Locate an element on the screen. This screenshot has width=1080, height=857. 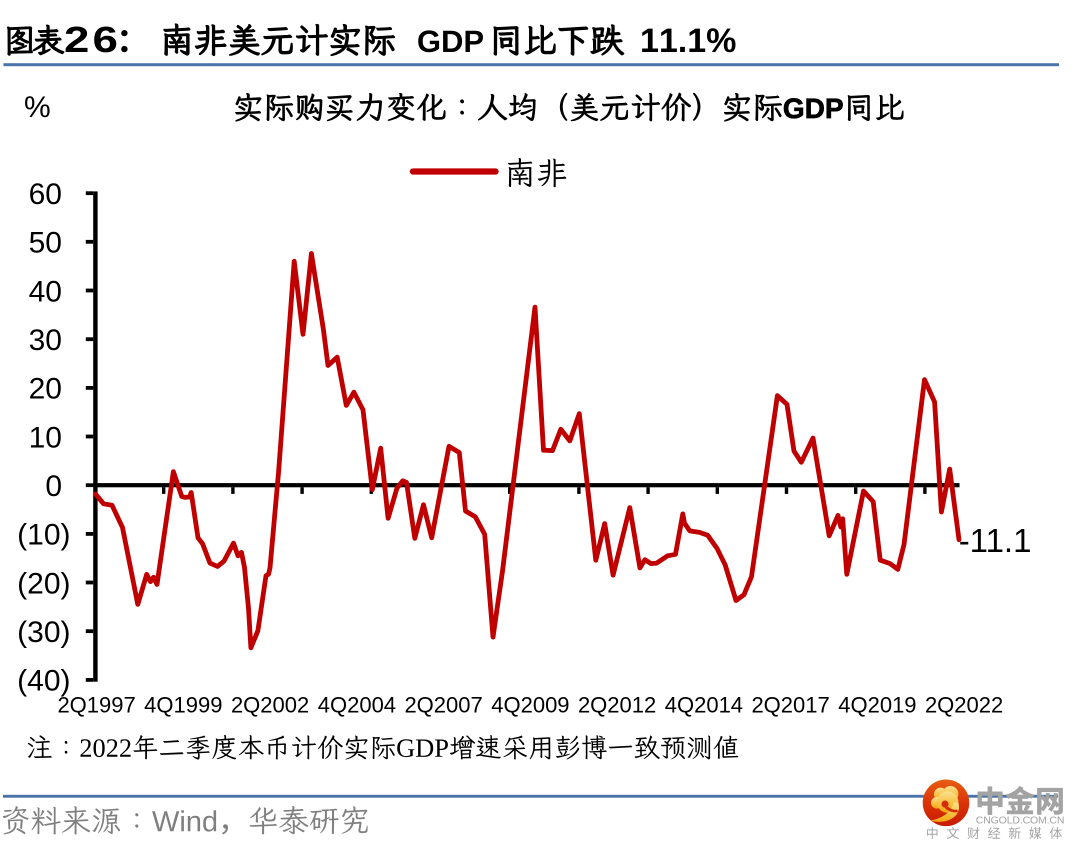
svg-text: 50 is located at coordinates (45, 243).